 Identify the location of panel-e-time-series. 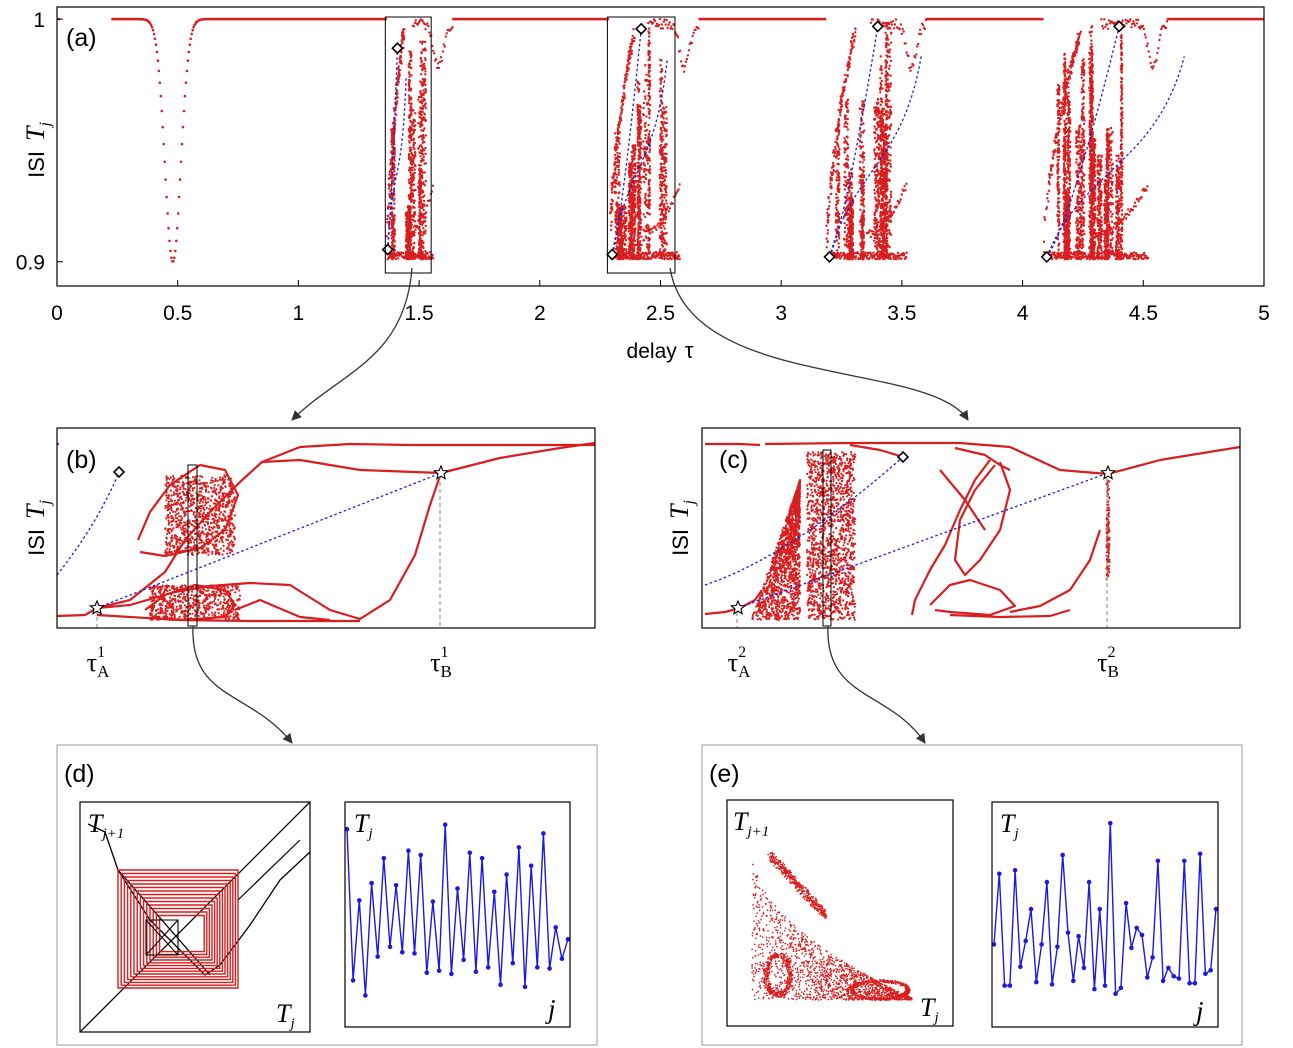
(1105, 908).